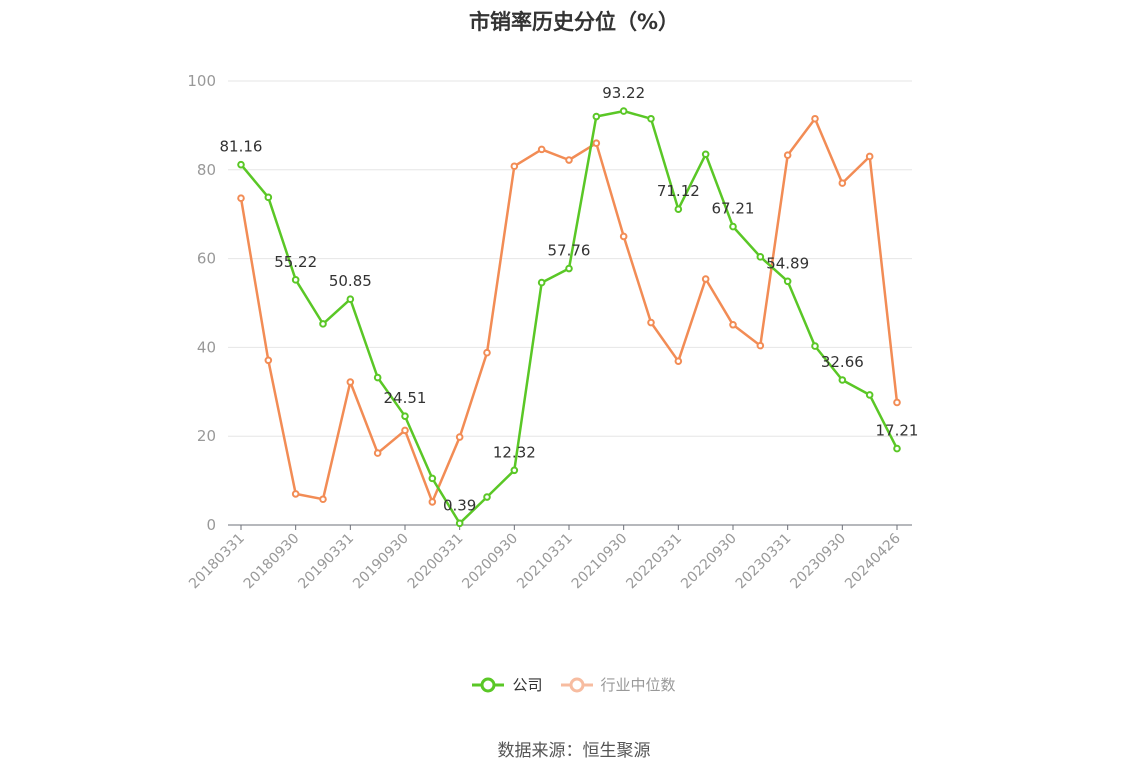 This screenshot has height=776, width=1148. What do you see at coordinates (574, 22) in the screenshot?
I see `chart-title: 市销率历史分位（%）` at bounding box center [574, 22].